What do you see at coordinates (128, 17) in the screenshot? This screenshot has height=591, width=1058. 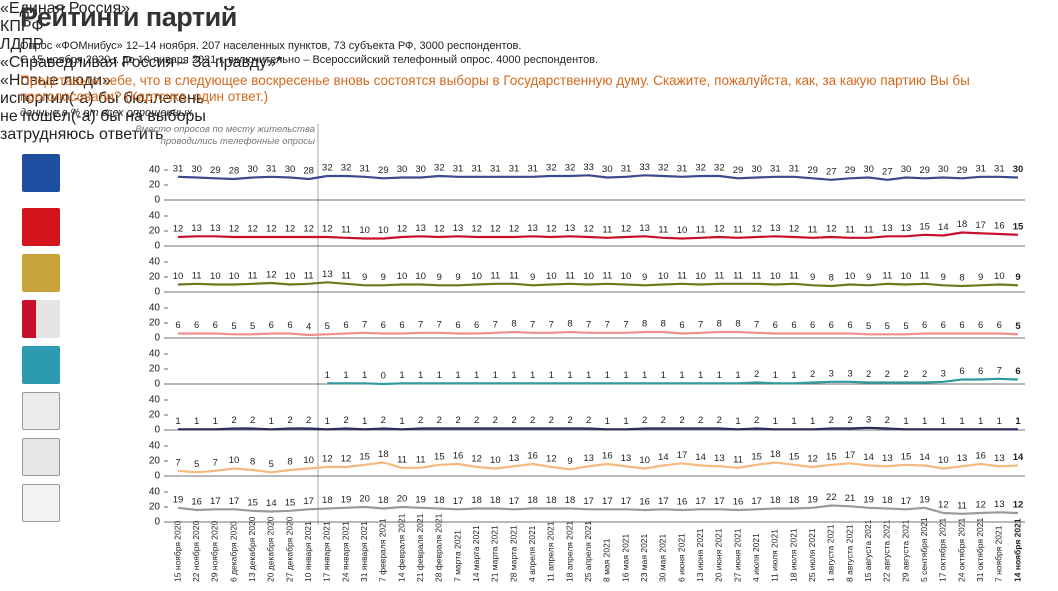 I see `title: Рейтинги партий` at bounding box center [128, 17].